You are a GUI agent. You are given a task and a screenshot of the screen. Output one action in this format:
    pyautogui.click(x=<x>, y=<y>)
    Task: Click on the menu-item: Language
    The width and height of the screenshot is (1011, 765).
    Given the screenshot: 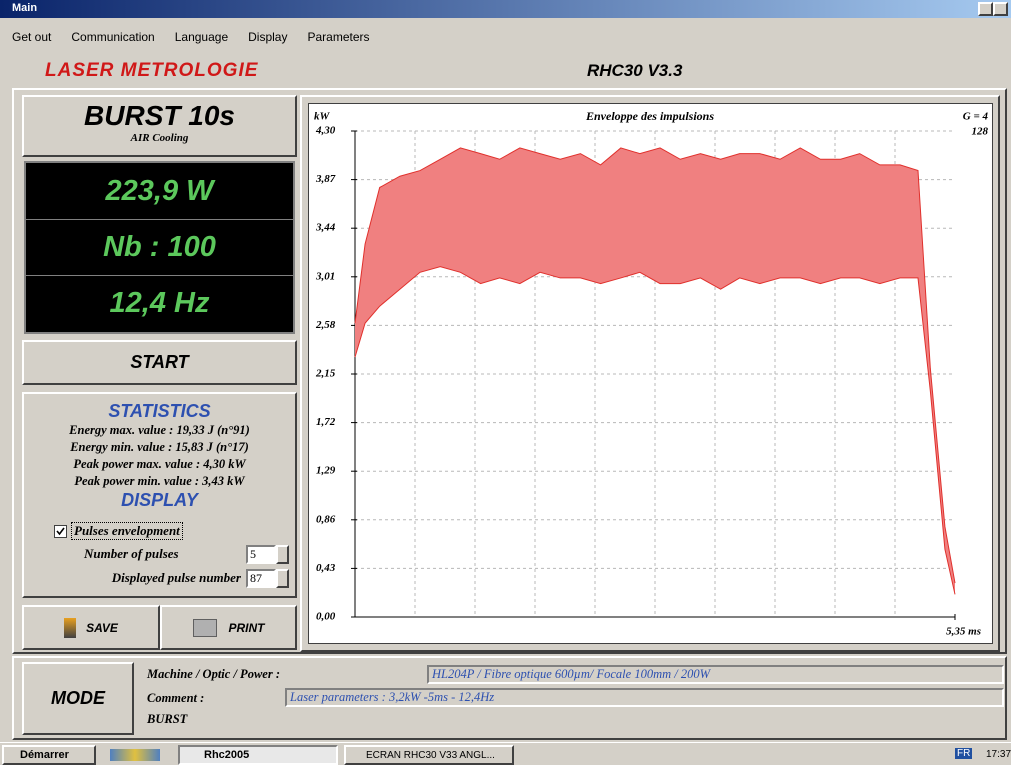 What is the action you would take?
    pyautogui.click(x=201, y=37)
    